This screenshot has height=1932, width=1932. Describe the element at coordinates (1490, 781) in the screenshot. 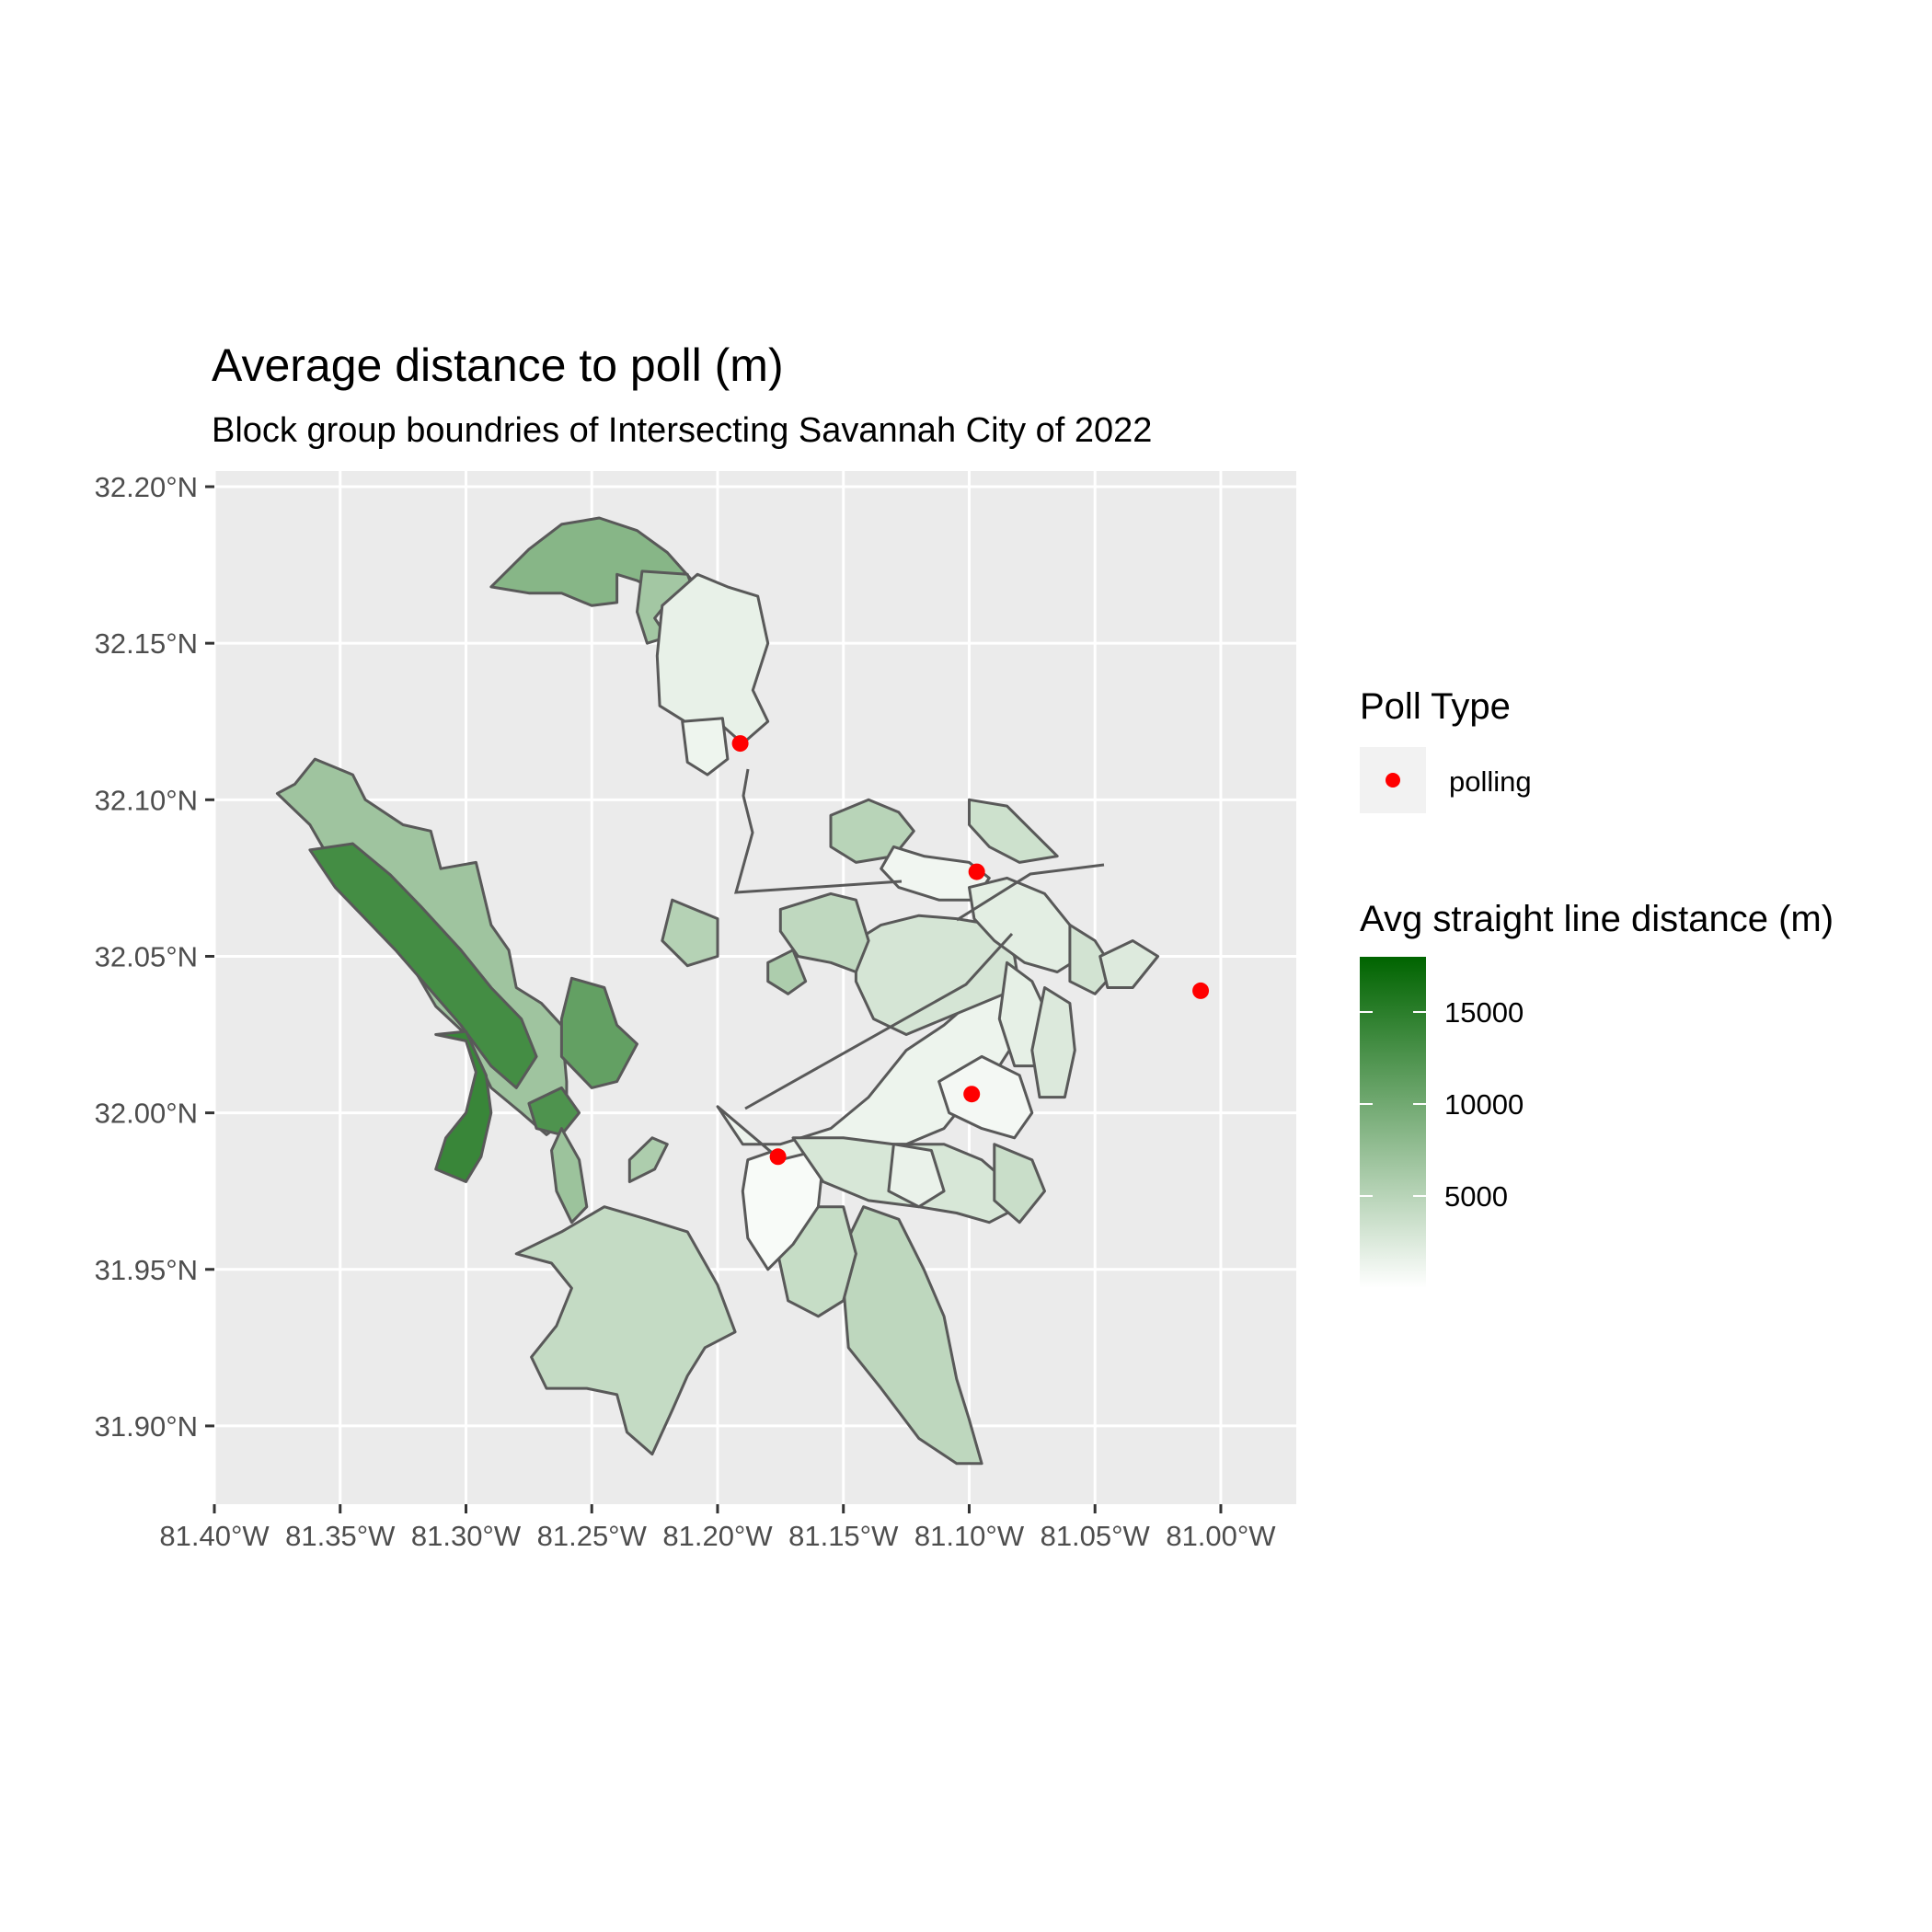

I see `poll-legend-label: polling` at that location.